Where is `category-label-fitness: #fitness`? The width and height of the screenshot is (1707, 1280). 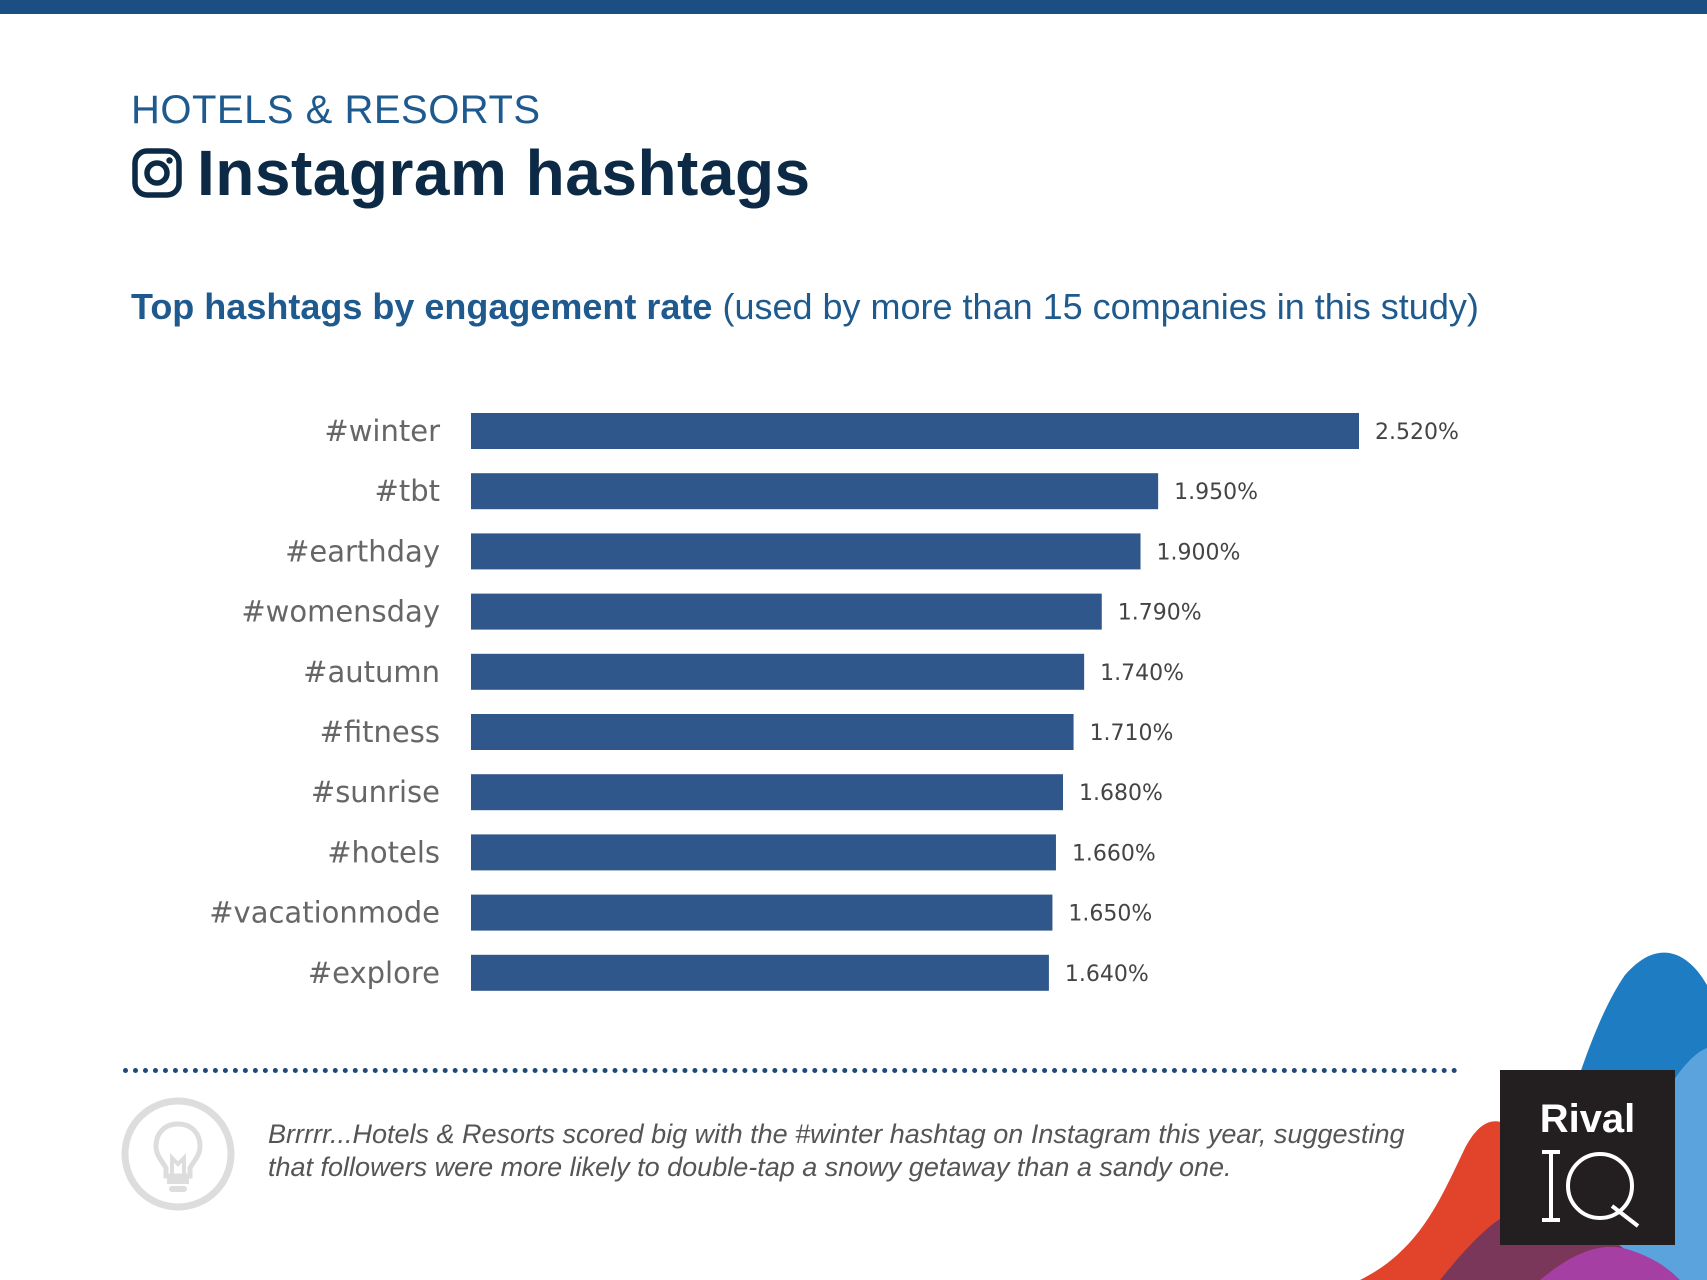
category-label-fitness: #fitness is located at coordinates (380, 732).